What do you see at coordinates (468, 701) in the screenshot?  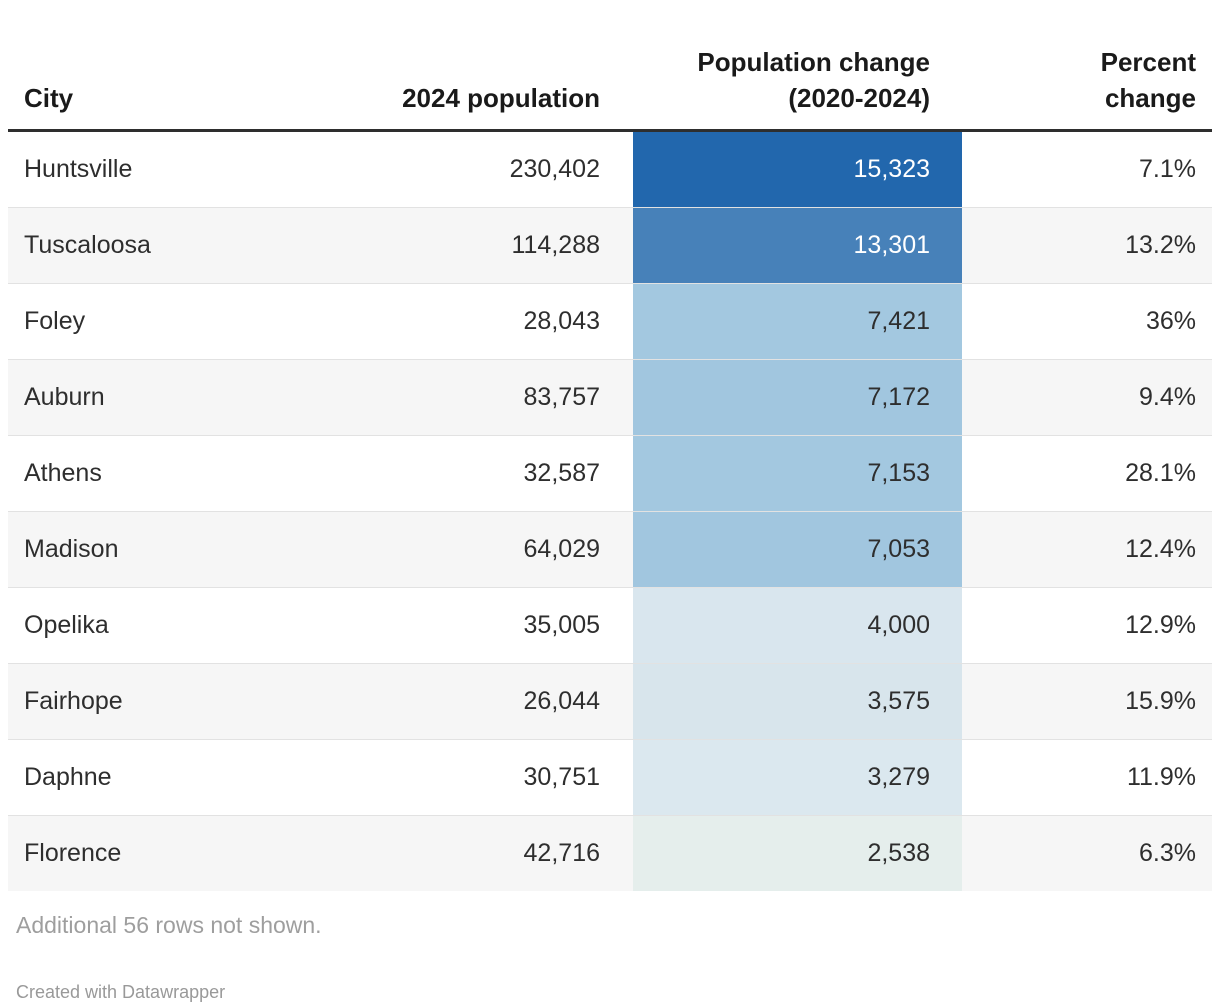 I see `cell-population: 26,044` at bounding box center [468, 701].